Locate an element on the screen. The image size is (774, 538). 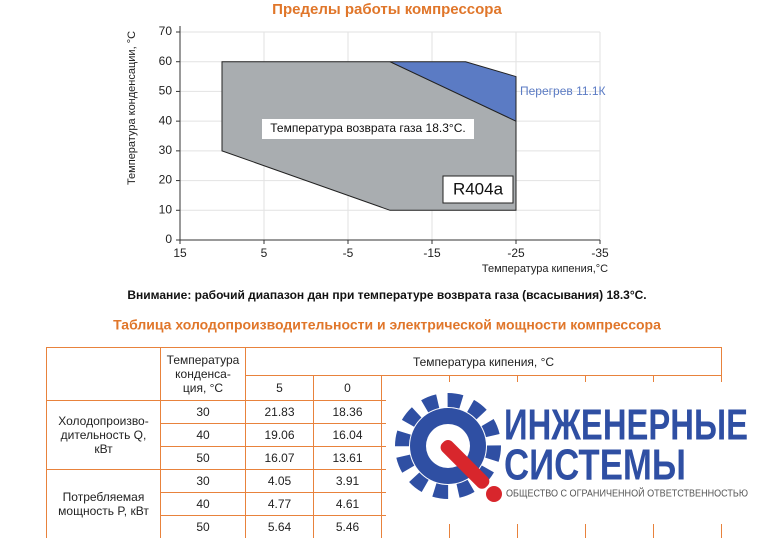
y-tick-label: 60 is located at coordinates (166, 61).